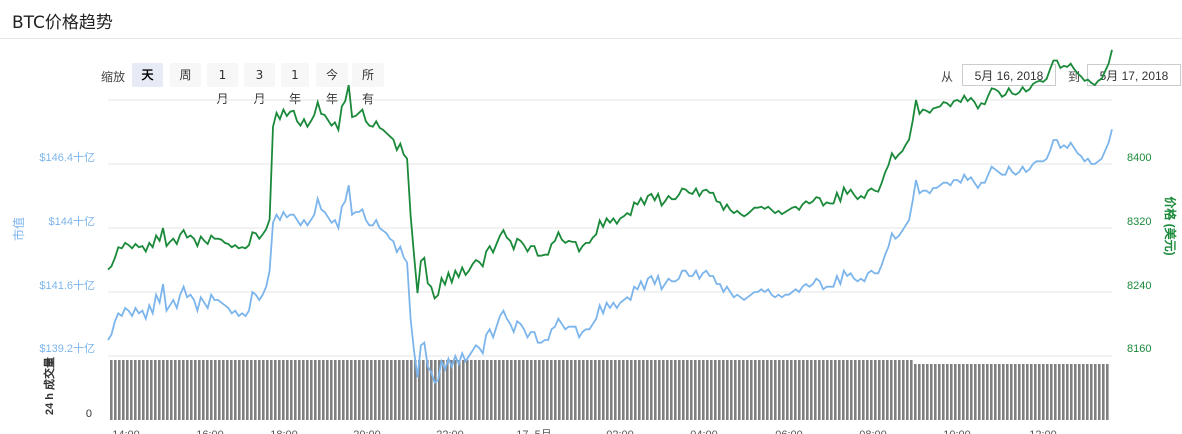 Image resolution: width=1182 pixels, height=434 pixels. What do you see at coordinates (1139, 222) in the screenshot?
I see `right-axis-tick-2: 8320` at bounding box center [1139, 222].